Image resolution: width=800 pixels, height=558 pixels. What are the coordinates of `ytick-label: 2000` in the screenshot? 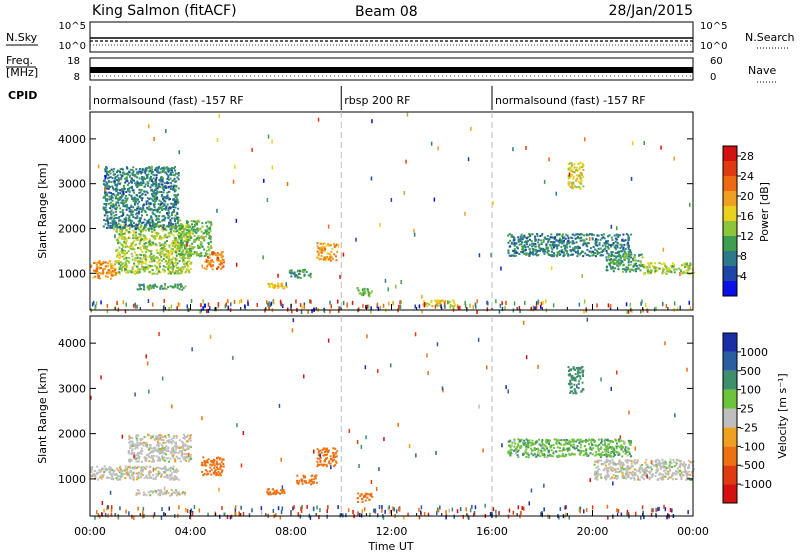 It's located at (72, 228).